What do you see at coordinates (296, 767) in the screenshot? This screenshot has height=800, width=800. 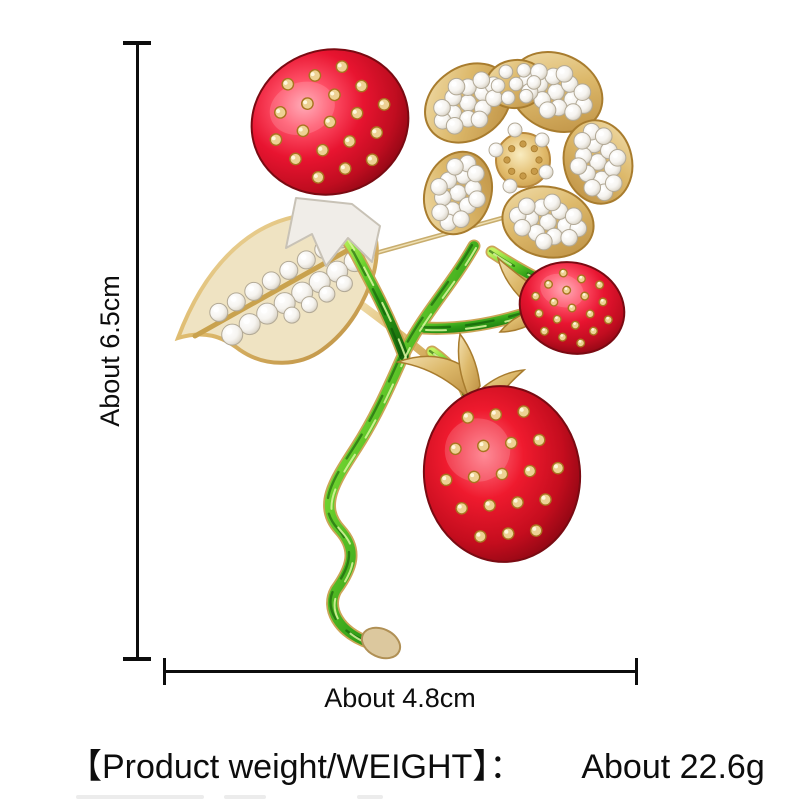 I see `weight-label: 【Product weight/WEIGHT】：` at bounding box center [296, 767].